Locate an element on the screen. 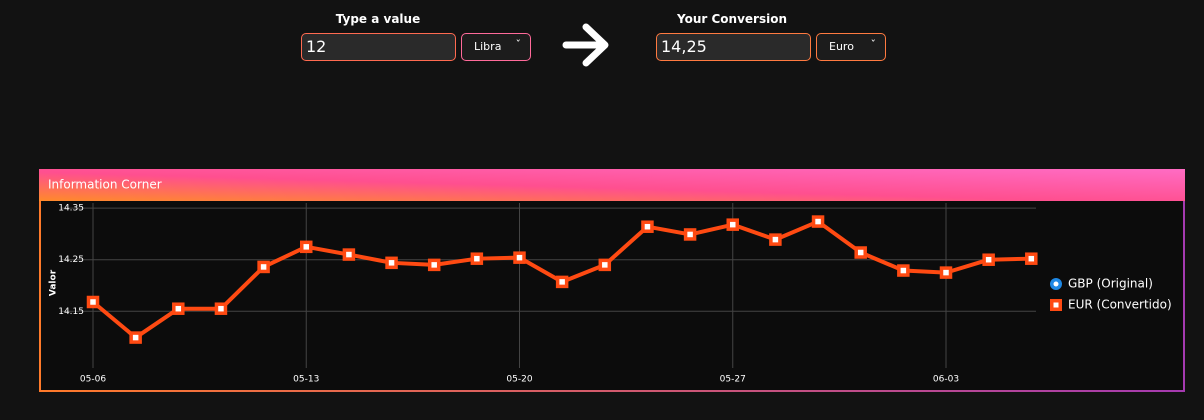  legend-label: EUR (Convertido) is located at coordinates (1120, 305).